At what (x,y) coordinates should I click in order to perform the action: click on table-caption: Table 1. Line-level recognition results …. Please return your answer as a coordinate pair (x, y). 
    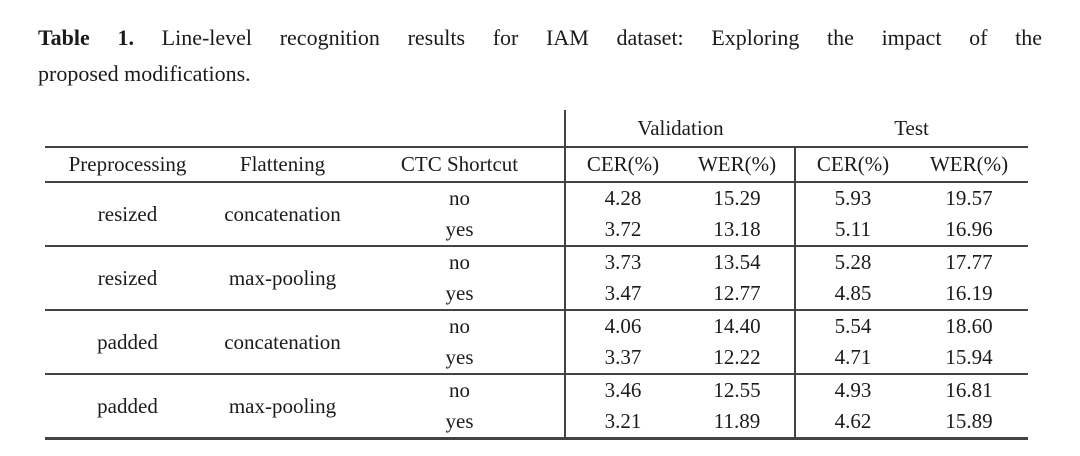
    Looking at the image, I should click on (540, 56).